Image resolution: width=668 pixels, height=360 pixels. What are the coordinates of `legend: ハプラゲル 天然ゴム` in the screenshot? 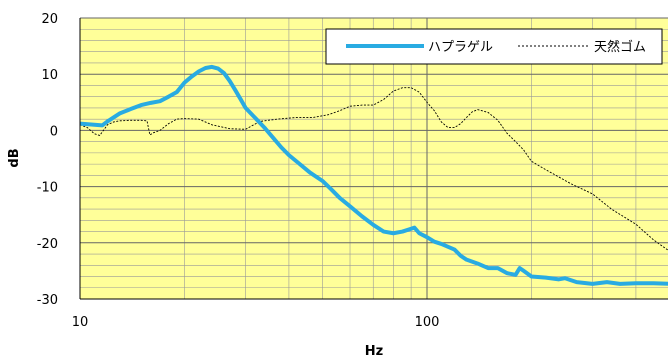 It's located at (494, 46).